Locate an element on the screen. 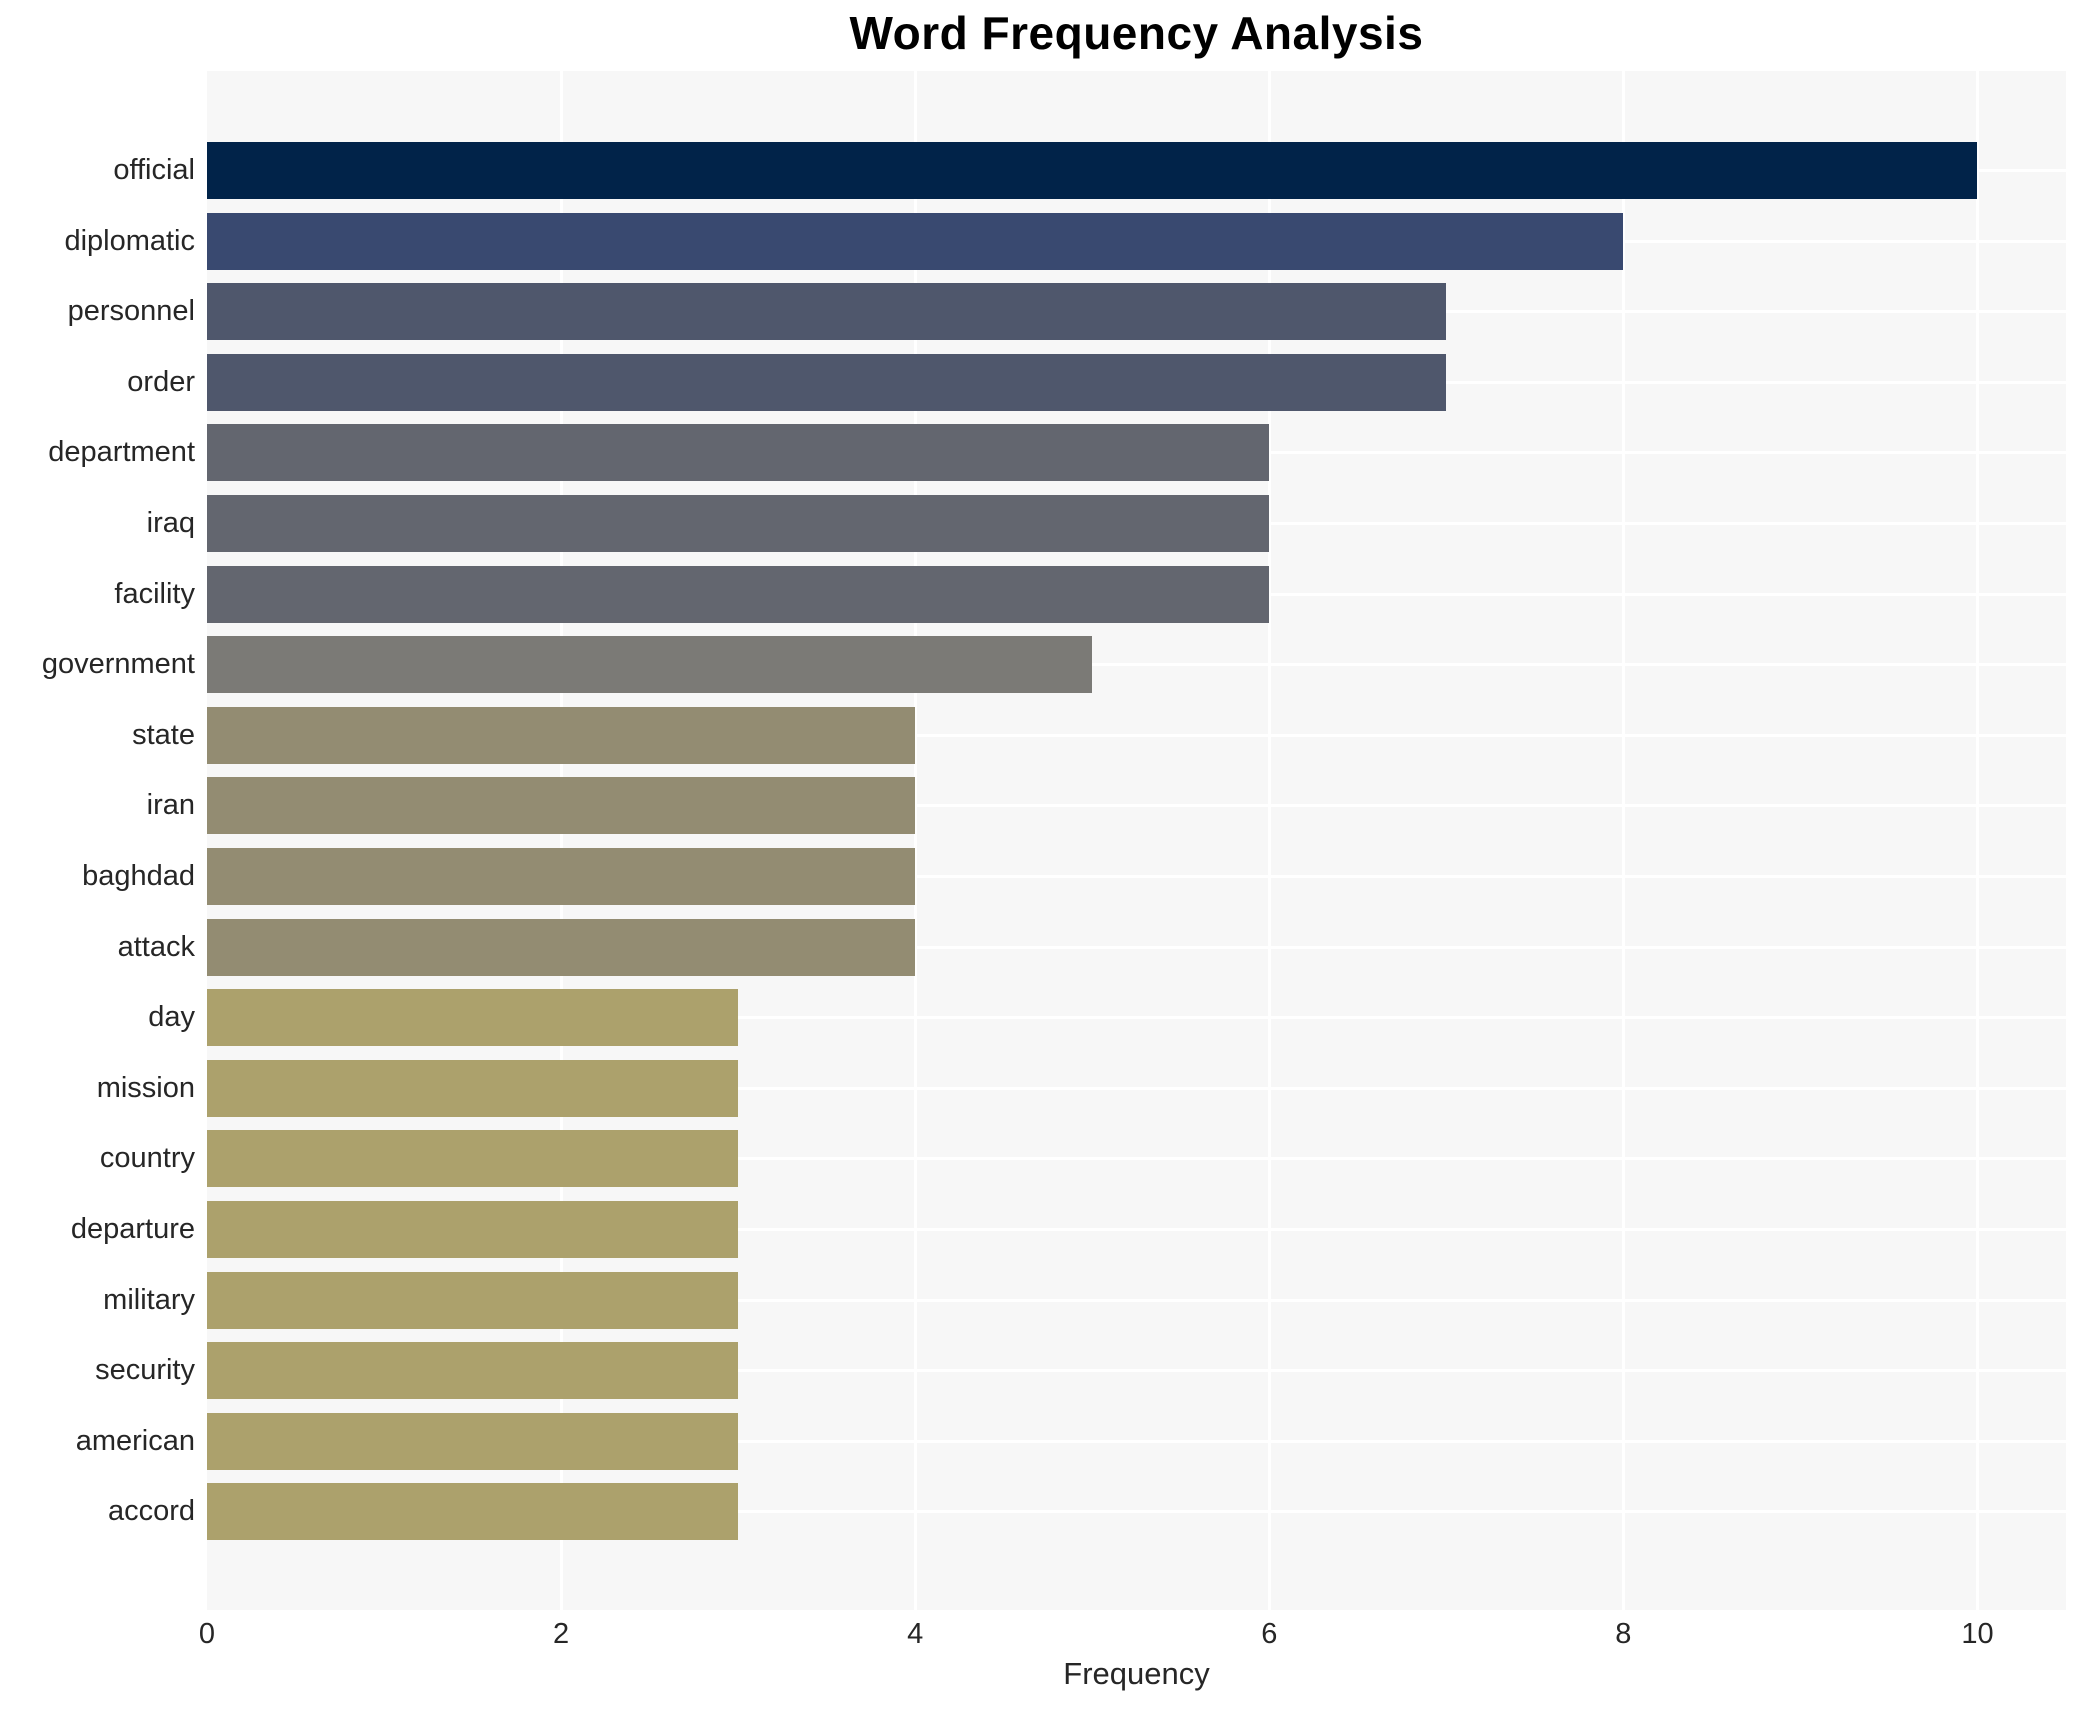 The image size is (2085, 1710). y-tick-label-baghdad: baghdad is located at coordinates (138, 876).